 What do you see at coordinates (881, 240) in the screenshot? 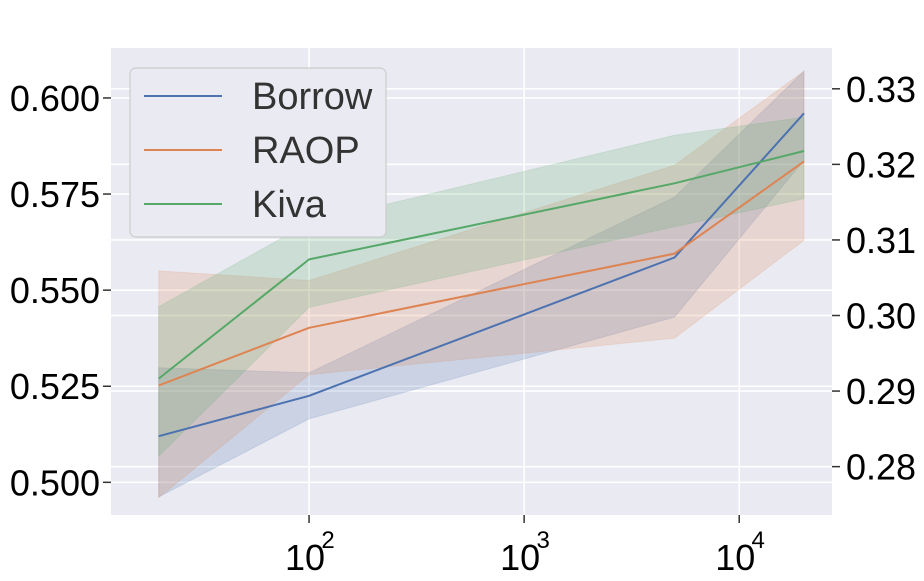
I see `y-right-tick-label: 0.31` at bounding box center [881, 240].